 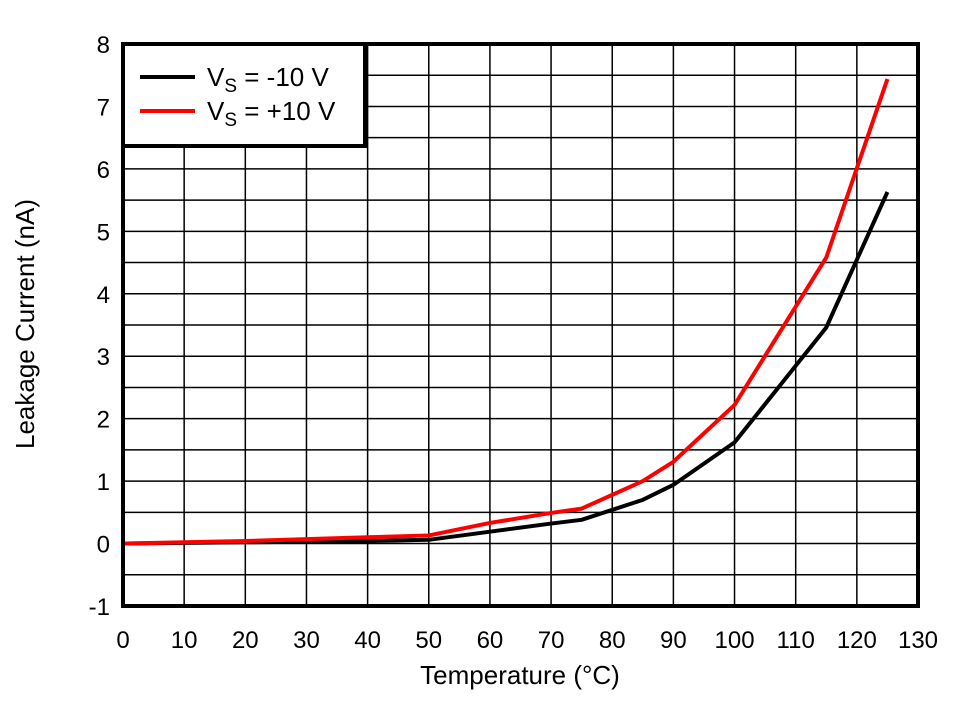 What do you see at coordinates (103, 232) in the screenshot?
I see `y-tick-label: 5` at bounding box center [103, 232].